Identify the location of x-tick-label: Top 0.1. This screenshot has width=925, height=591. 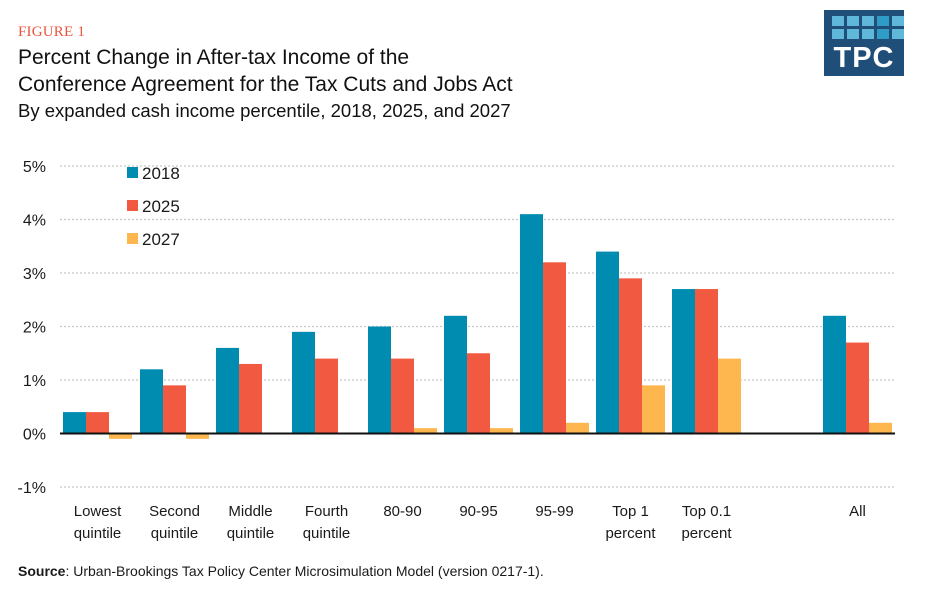
(706, 511).